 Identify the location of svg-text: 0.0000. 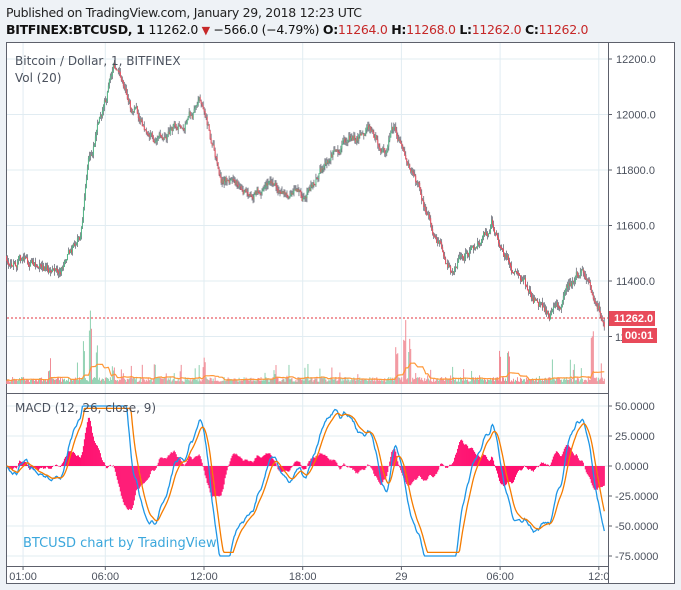
(632, 467).